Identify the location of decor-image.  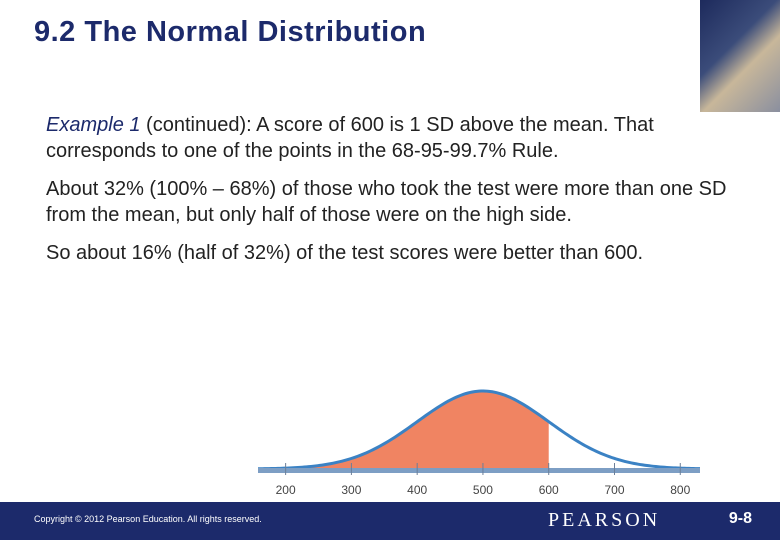
(740, 56).